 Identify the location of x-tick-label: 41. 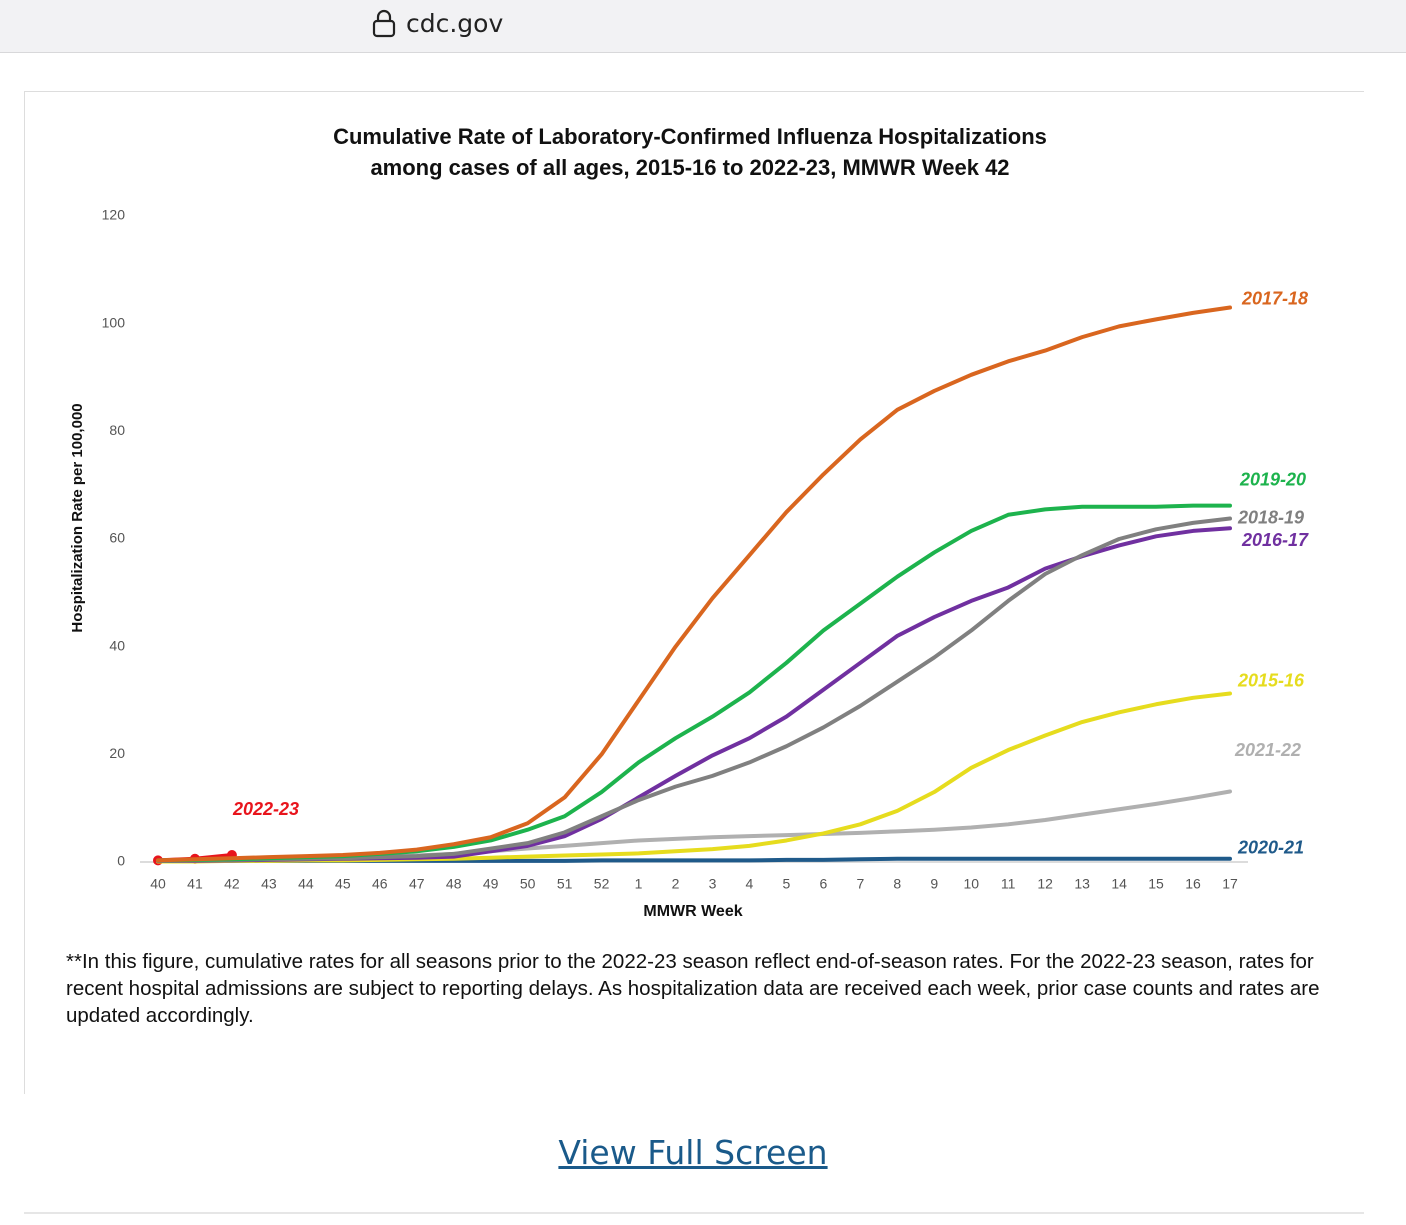
(195, 884).